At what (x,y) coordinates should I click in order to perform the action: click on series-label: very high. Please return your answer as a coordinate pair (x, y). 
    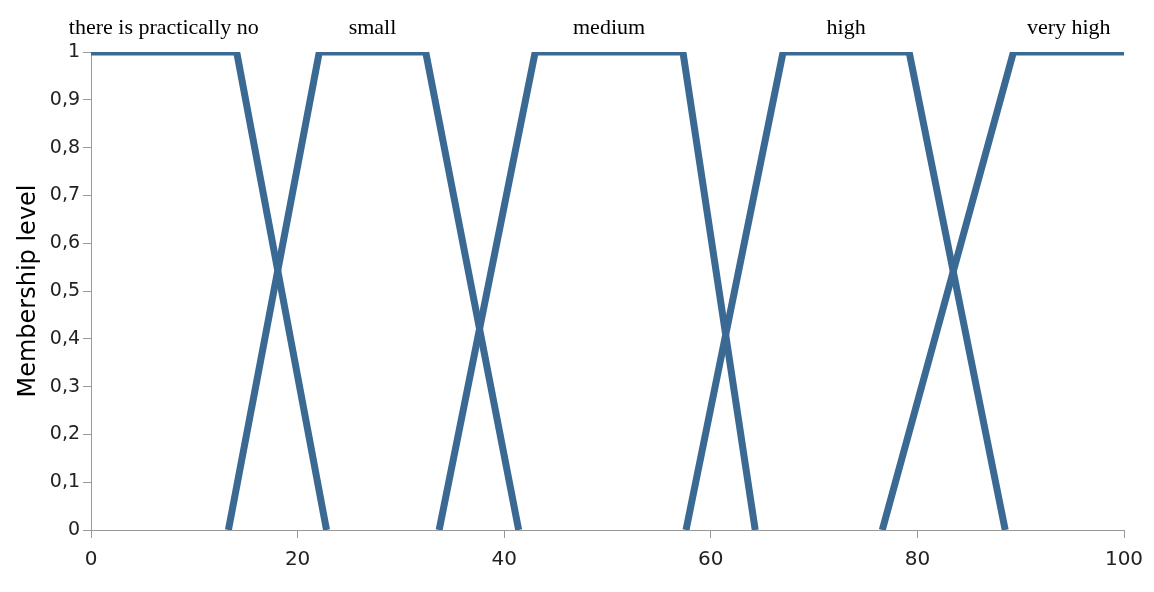
    Looking at the image, I should click on (1068, 26).